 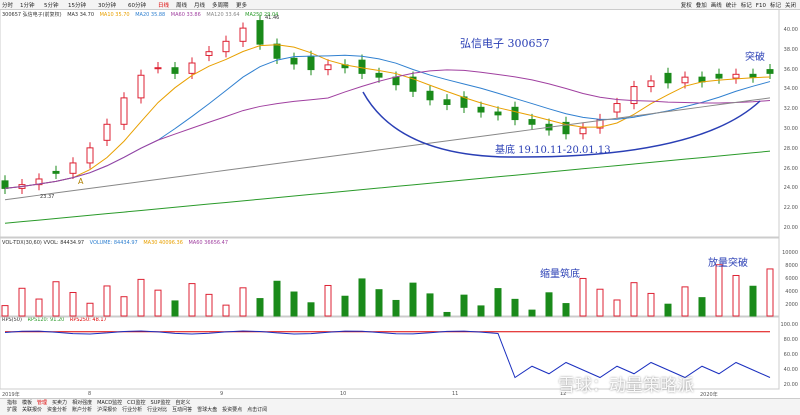 What do you see at coordinates (790, 355) in the screenshot?
I see `rps-level-2: 60.00` at bounding box center [790, 355].